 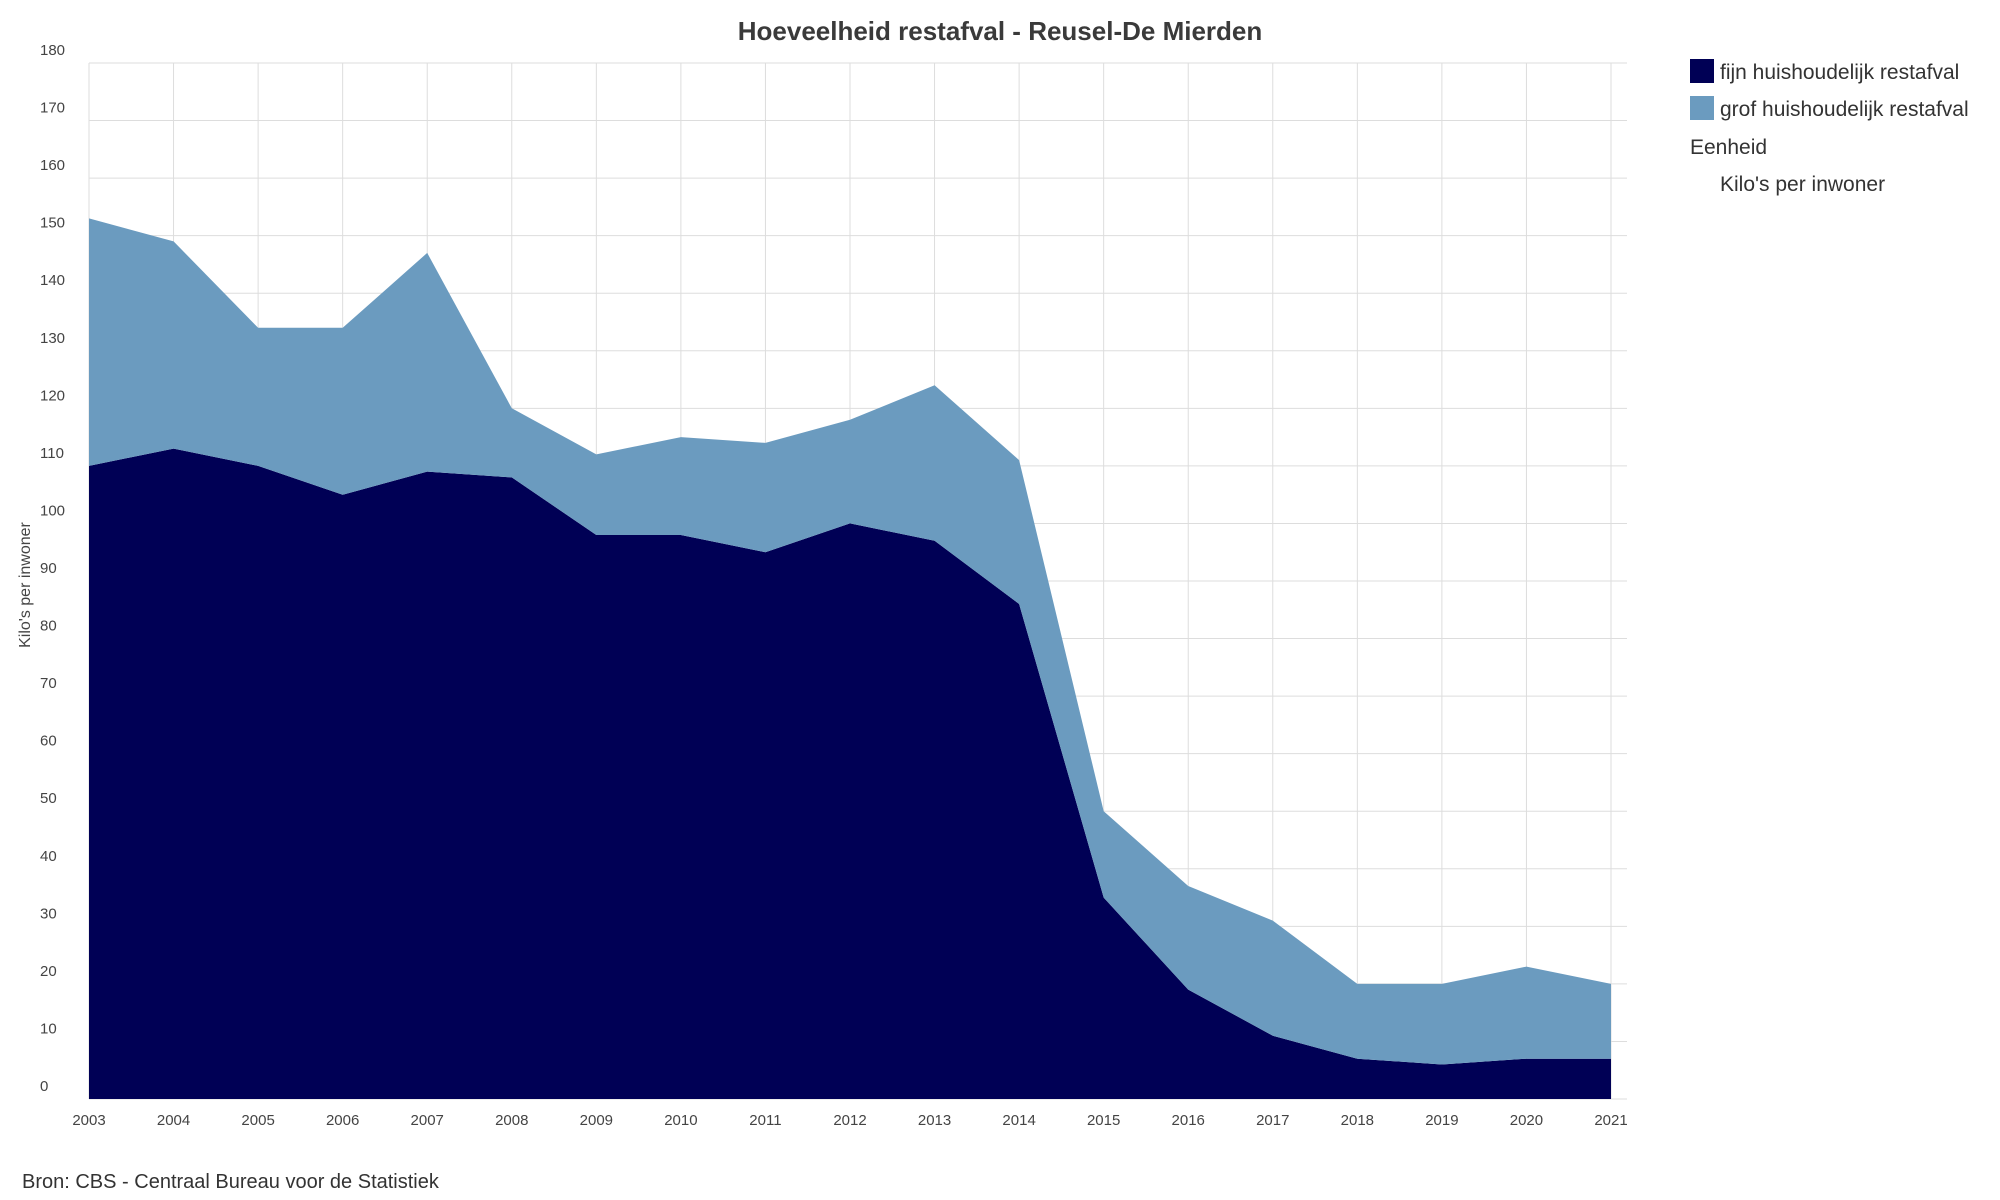 I want to click on legend-swatch-grof, so click(x=1702, y=108).